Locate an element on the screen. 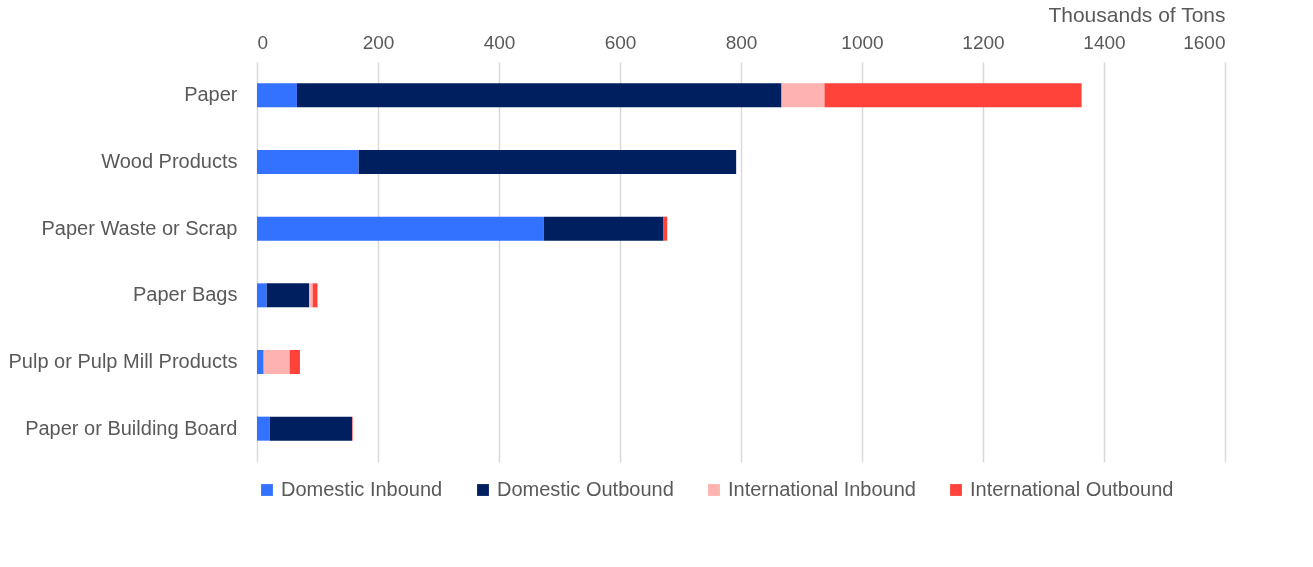  y-tick-label: Paper Waste or Scrap is located at coordinates (139, 227).